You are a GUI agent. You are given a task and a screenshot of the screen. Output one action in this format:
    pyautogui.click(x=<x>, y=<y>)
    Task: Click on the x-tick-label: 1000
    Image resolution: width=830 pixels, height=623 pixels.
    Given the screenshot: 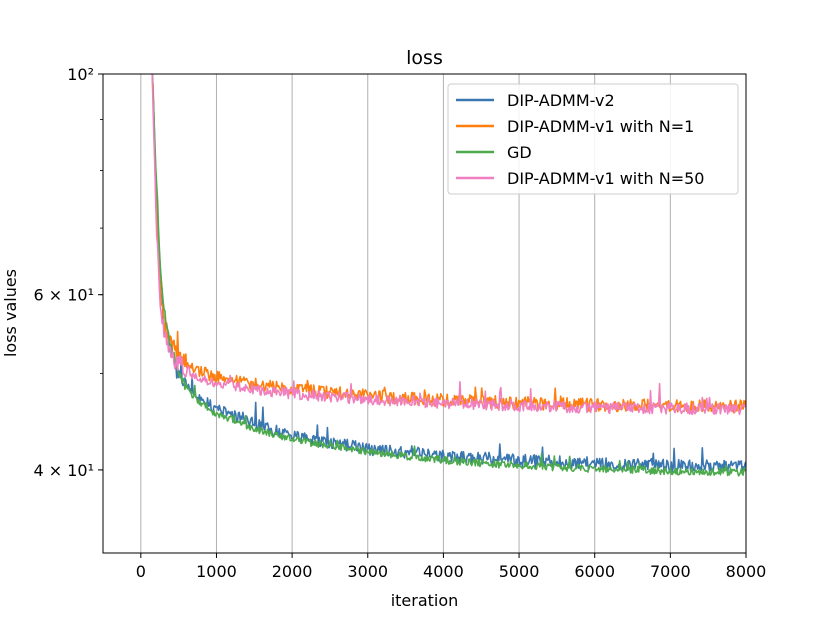 What is the action you would take?
    pyautogui.click(x=216, y=571)
    